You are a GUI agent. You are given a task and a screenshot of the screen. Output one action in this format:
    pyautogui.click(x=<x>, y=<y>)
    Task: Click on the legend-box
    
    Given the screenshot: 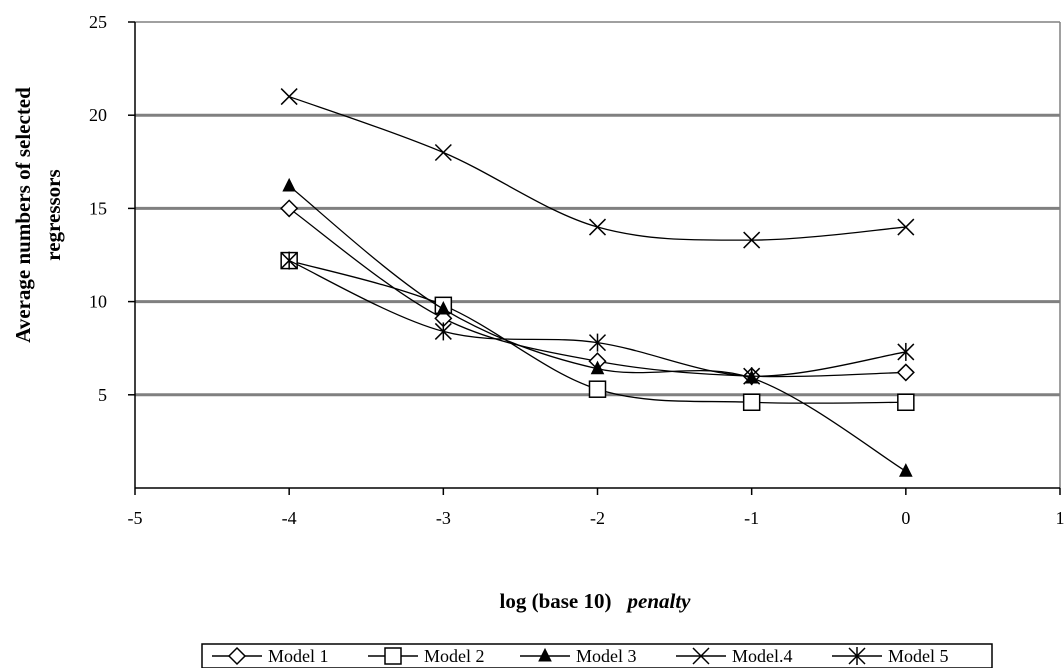 What is the action you would take?
    pyautogui.click(x=597, y=655)
    